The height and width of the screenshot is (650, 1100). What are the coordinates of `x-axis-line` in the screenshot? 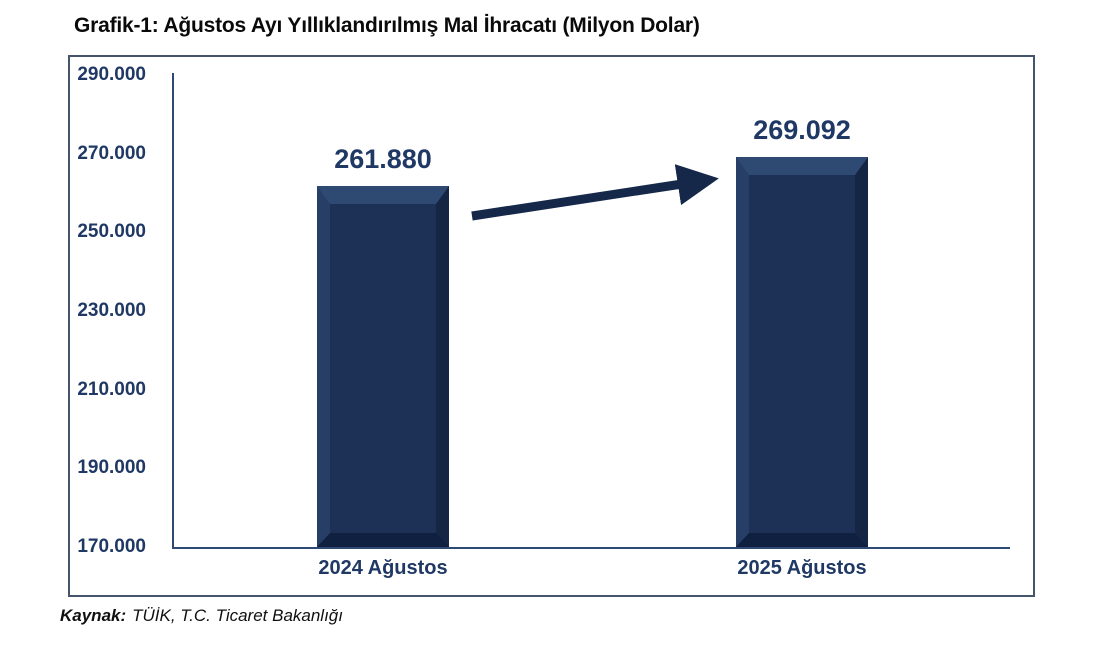 It's located at (591, 548).